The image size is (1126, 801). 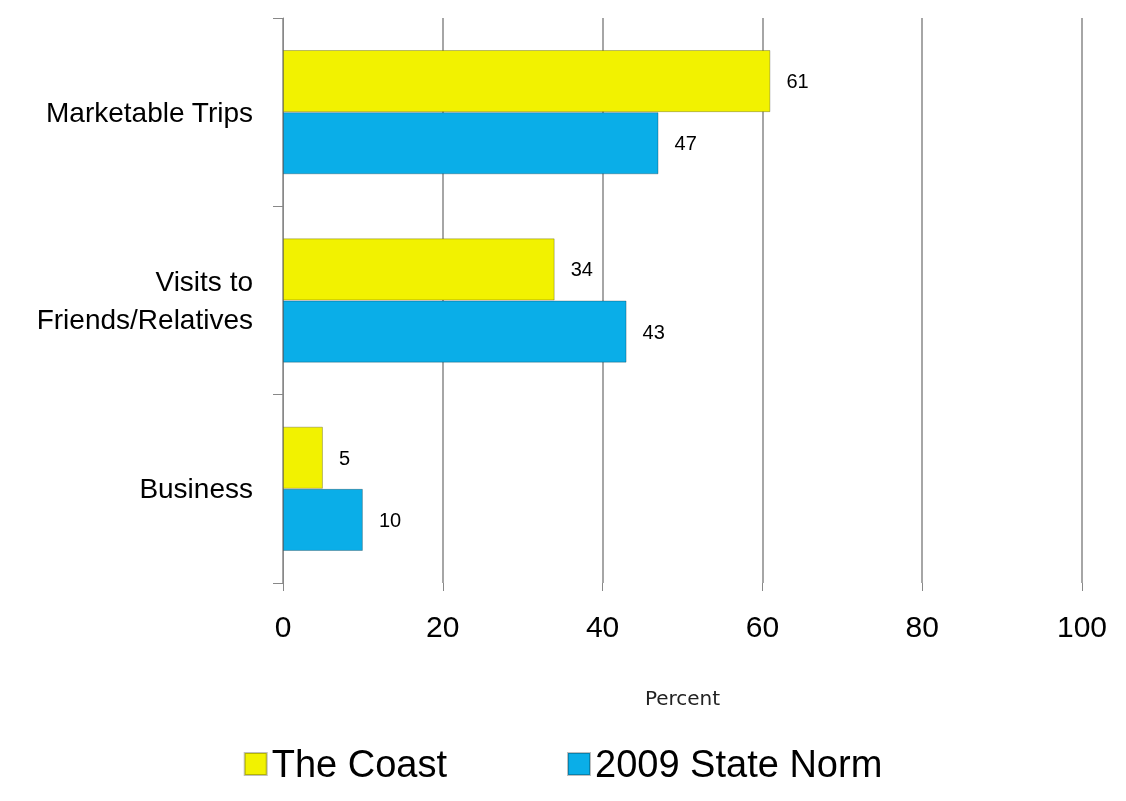 I want to click on y-tick-label: Business, so click(x=196, y=489).